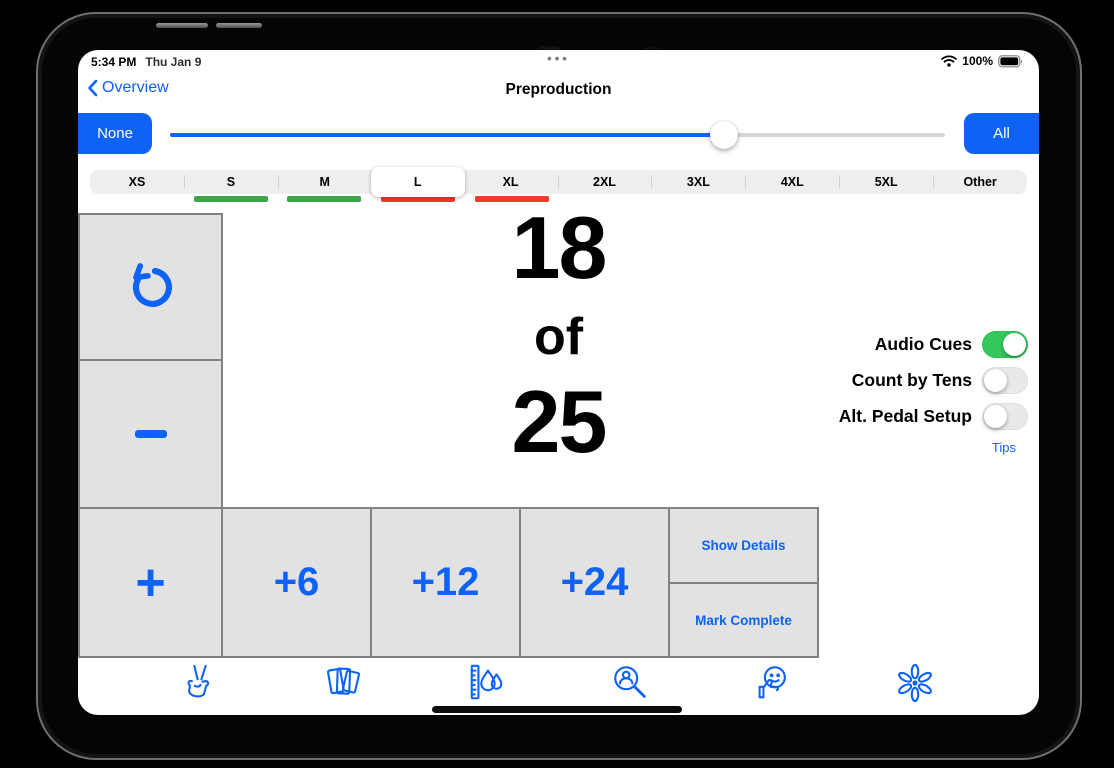 Image resolution: width=1114 pixels, height=768 pixels. I want to click on segment-s: S, so click(230, 182).